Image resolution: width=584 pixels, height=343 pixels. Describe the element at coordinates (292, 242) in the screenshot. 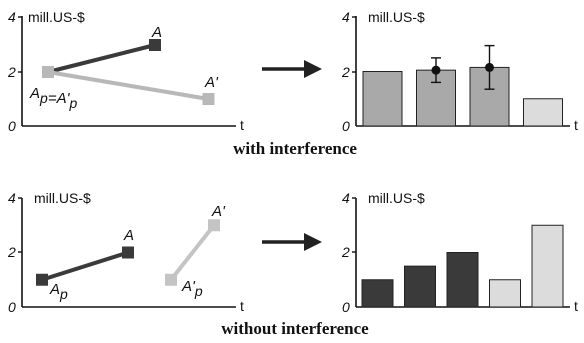

I see `arrow-bottom` at that location.